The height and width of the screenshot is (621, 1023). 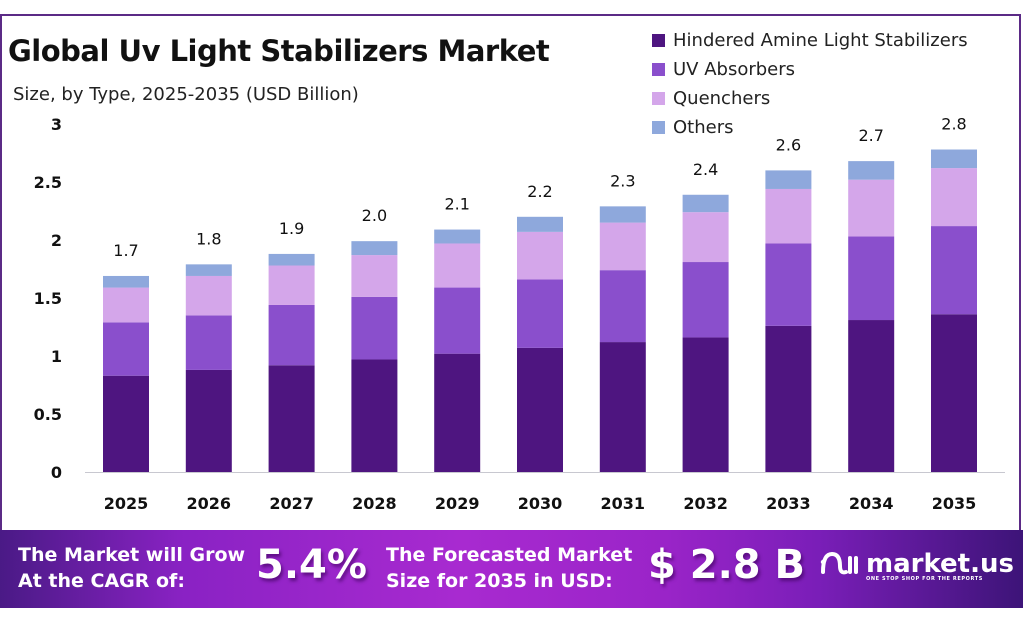 I want to click on cagr-caption-line2: At the CAGR of:, so click(x=101, y=581).